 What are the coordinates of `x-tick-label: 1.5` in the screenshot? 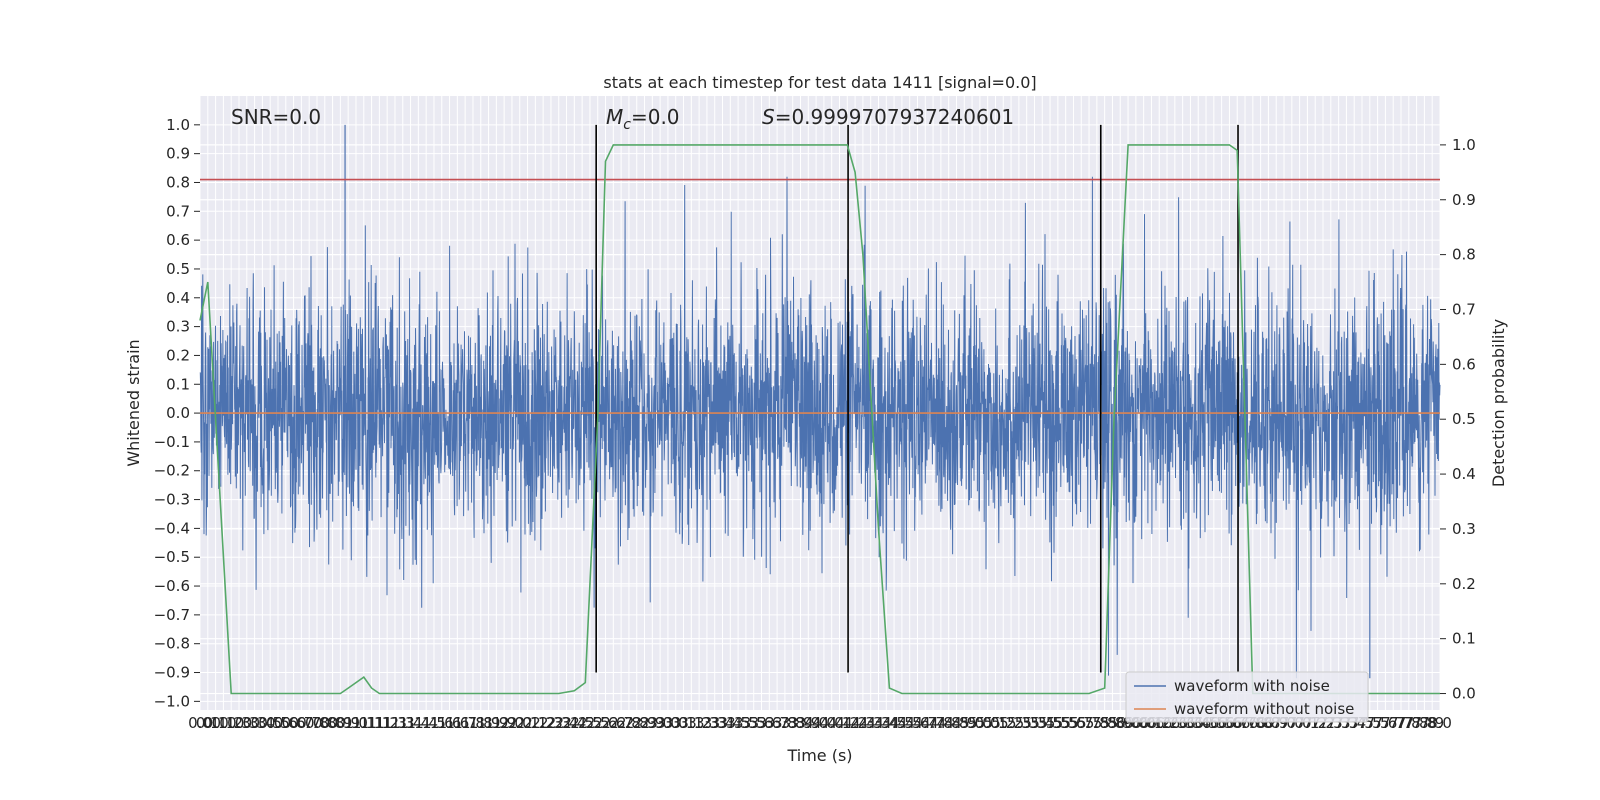 It's located at (434, 723).